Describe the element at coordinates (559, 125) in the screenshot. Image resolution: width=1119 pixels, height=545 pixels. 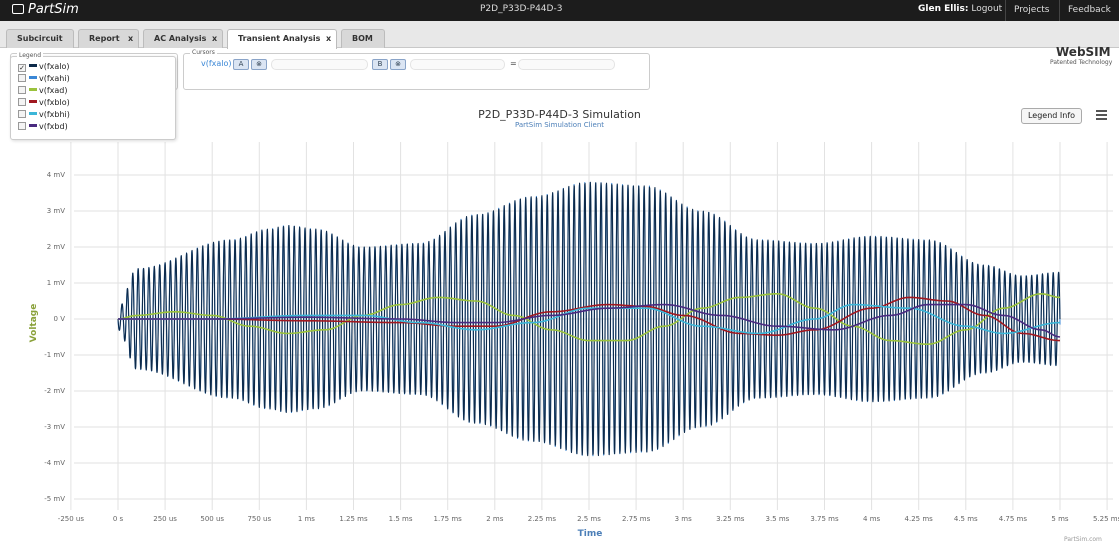
I see `chart-subtitle: PartSim Simulation Client` at that location.